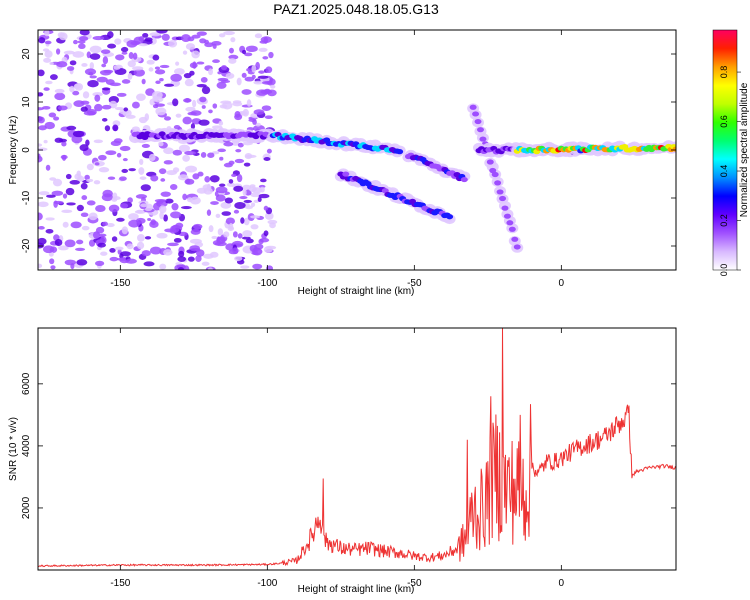  Describe the element at coordinates (26, 150) in the screenshot. I see `y-tick-label: 0` at that location.